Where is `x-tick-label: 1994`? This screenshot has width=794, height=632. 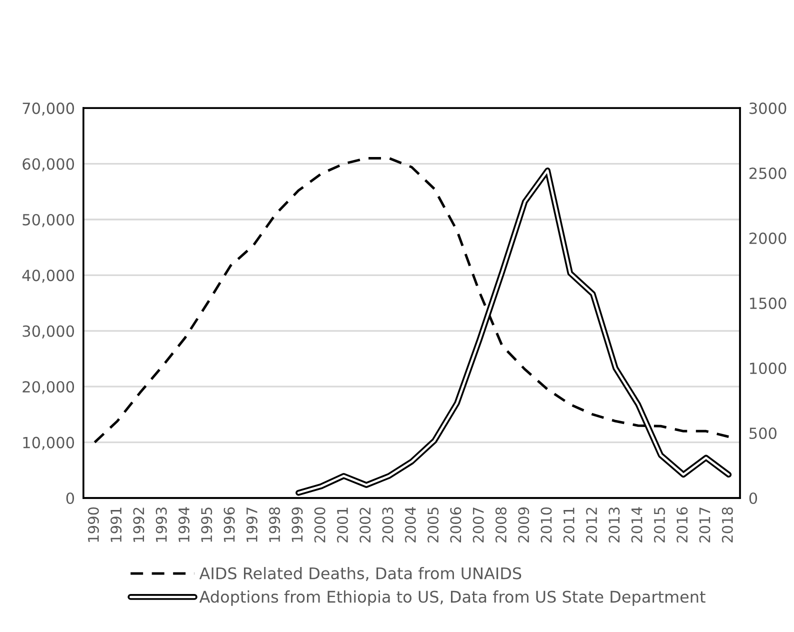 x-tick-label: 1994 is located at coordinates (184, 524).